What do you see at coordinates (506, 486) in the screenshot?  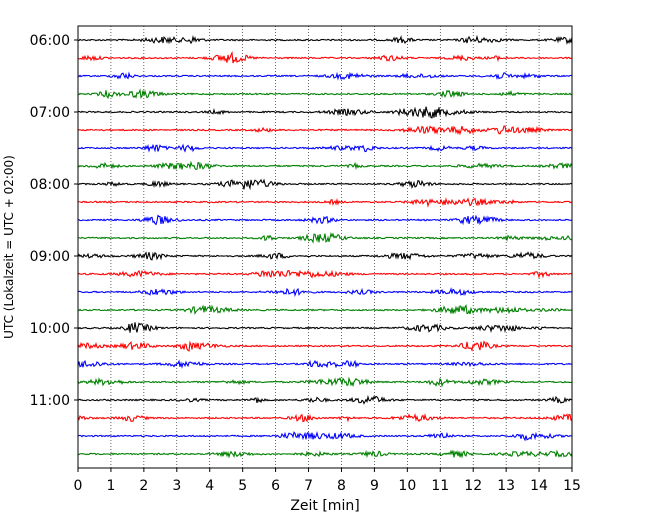 I see `x-tick-label: 13` at bounding box center [506, 486].